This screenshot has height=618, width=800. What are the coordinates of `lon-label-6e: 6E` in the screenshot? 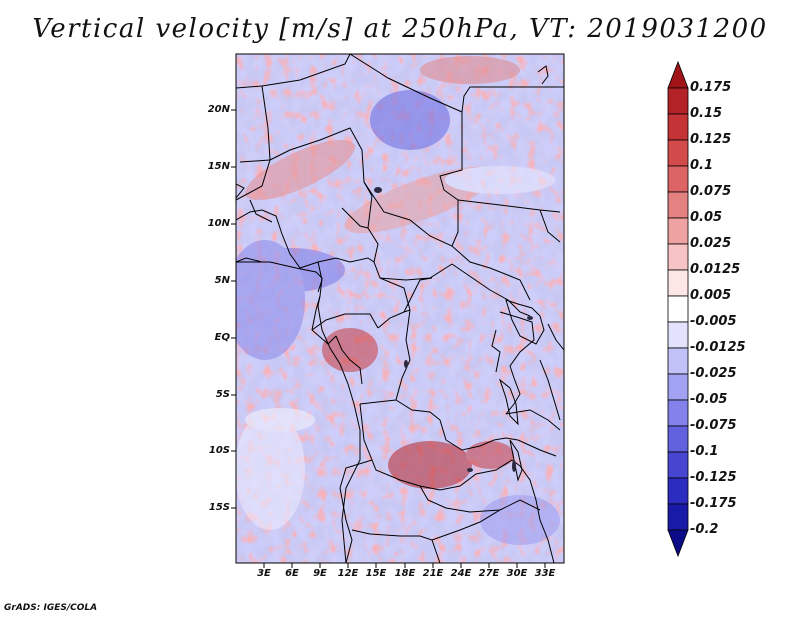 It's located at (292, 573).